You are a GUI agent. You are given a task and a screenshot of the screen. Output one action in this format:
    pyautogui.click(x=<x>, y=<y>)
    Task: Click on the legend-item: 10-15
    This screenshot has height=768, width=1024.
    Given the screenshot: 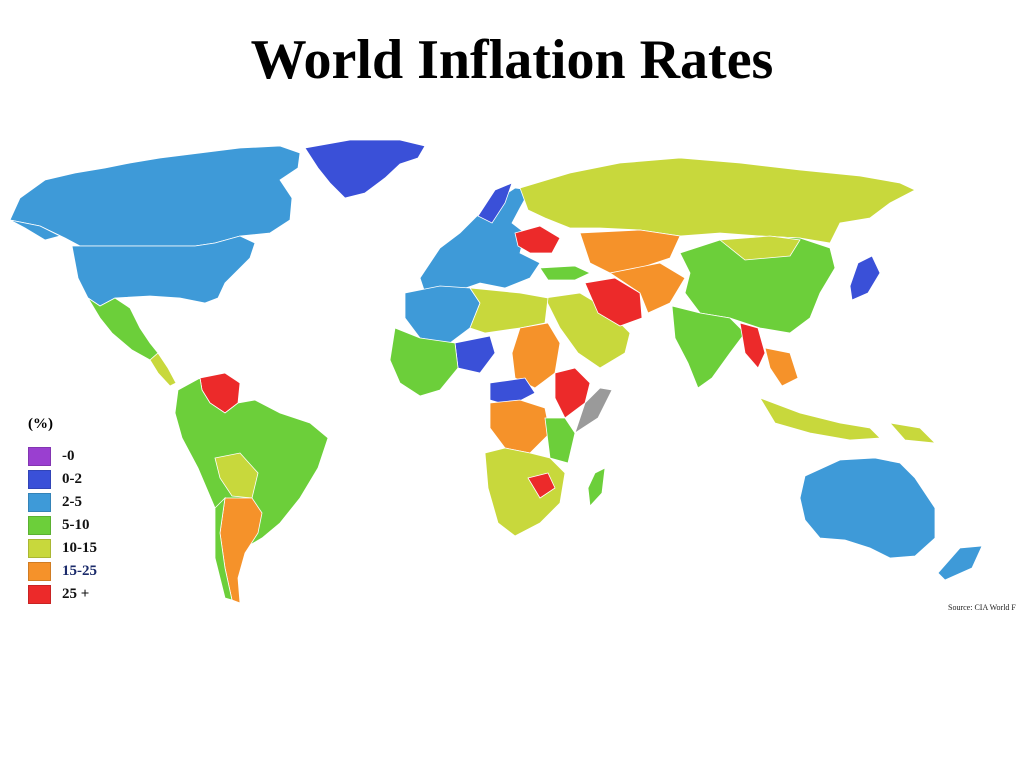 What is the action you would take?
    pyautogui.click(x=83, y=548)
    